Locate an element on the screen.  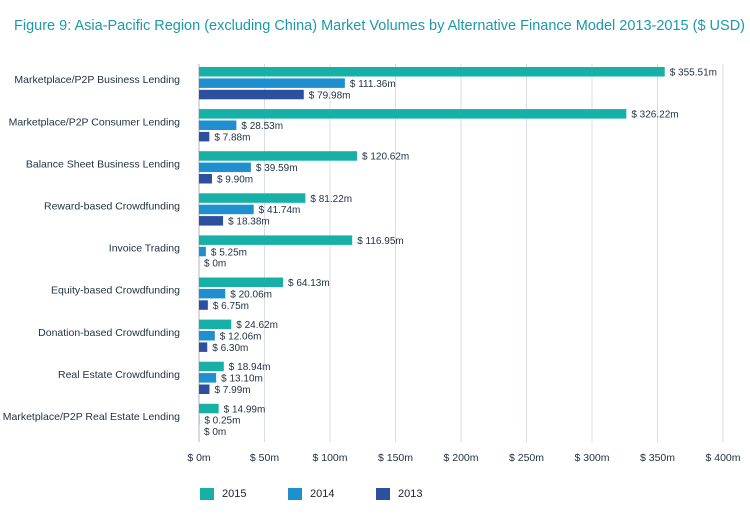
data-label-2013: $ 7.99m is located at coordinates (232, 390).